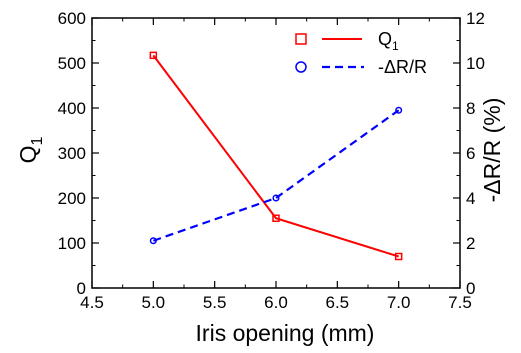 This screenshot has height=353, width=521. I want to click on y-left-axis-title: Q1, so click(30, 150).